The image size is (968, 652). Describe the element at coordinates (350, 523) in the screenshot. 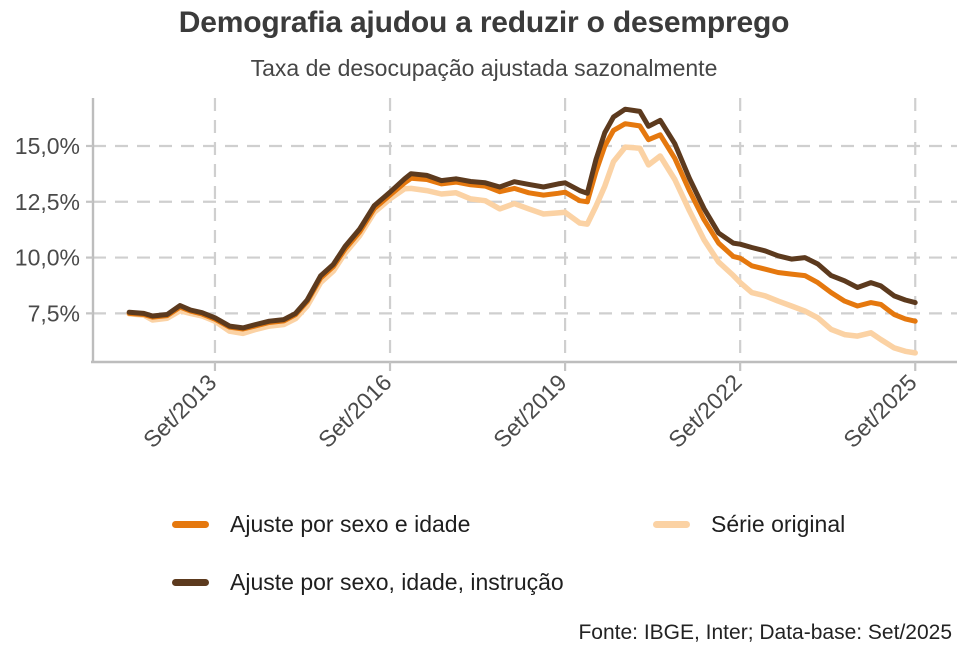

I see `legend-label: Ajuste por sexo e idade` at that location.